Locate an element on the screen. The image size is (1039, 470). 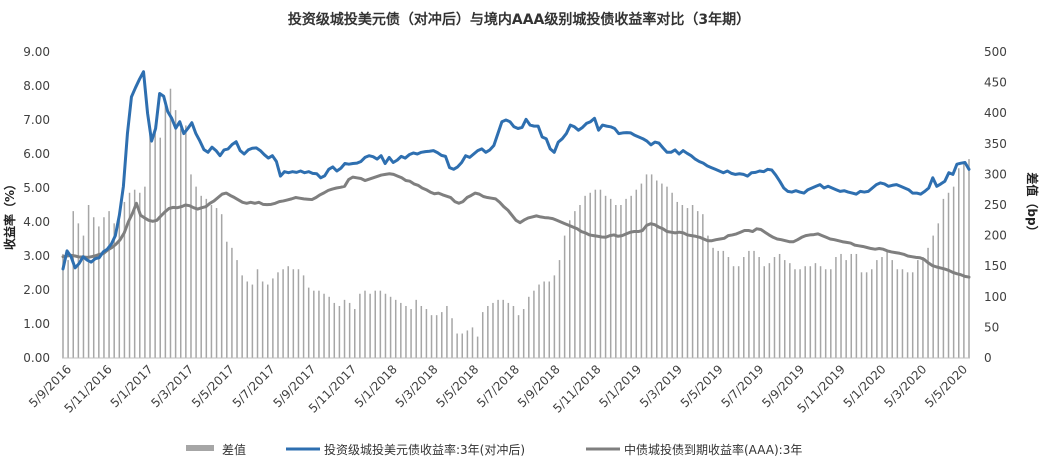
x-tick-label: 5/1/2017 is located at coordinates (132, 386).